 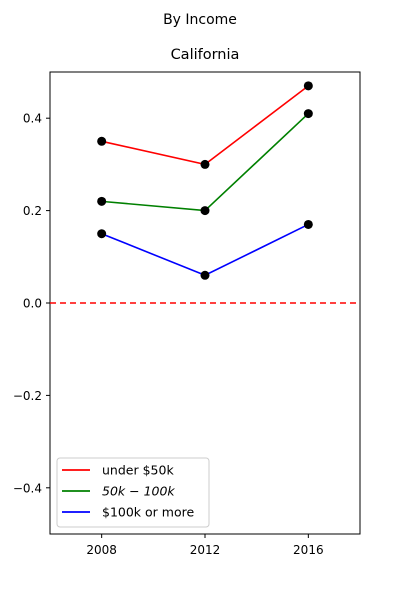 I want to click on y-tick-label: 0.2, so click(x=32, y=211).